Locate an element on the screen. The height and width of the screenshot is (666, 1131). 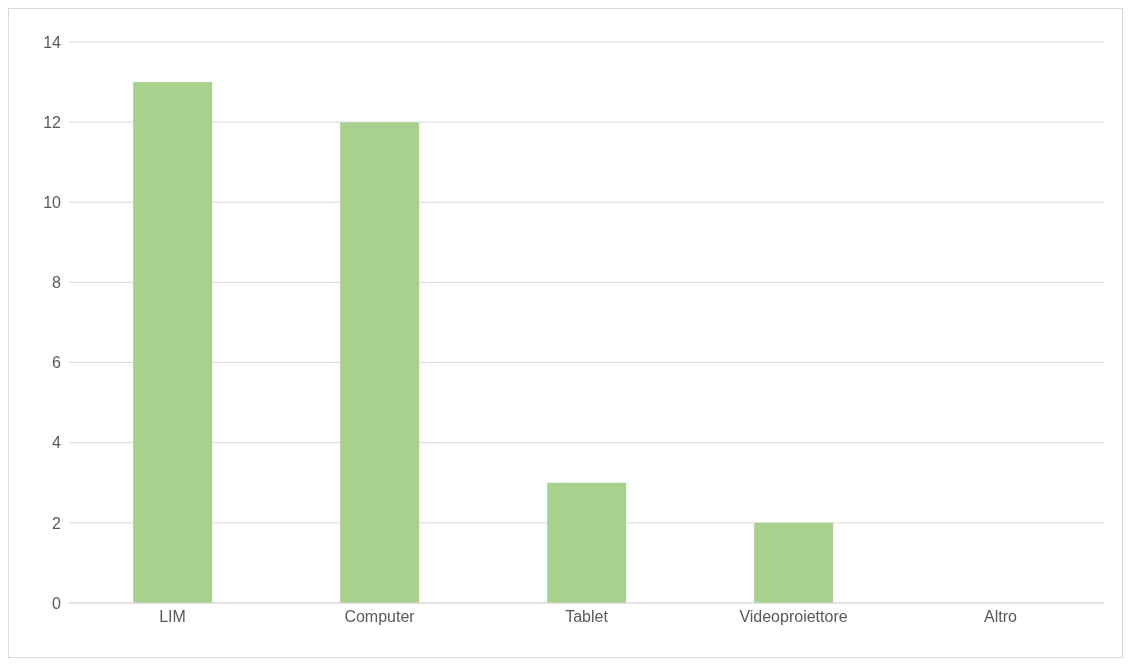
y-tick-label: 4 is located at coordinates (57, 443).